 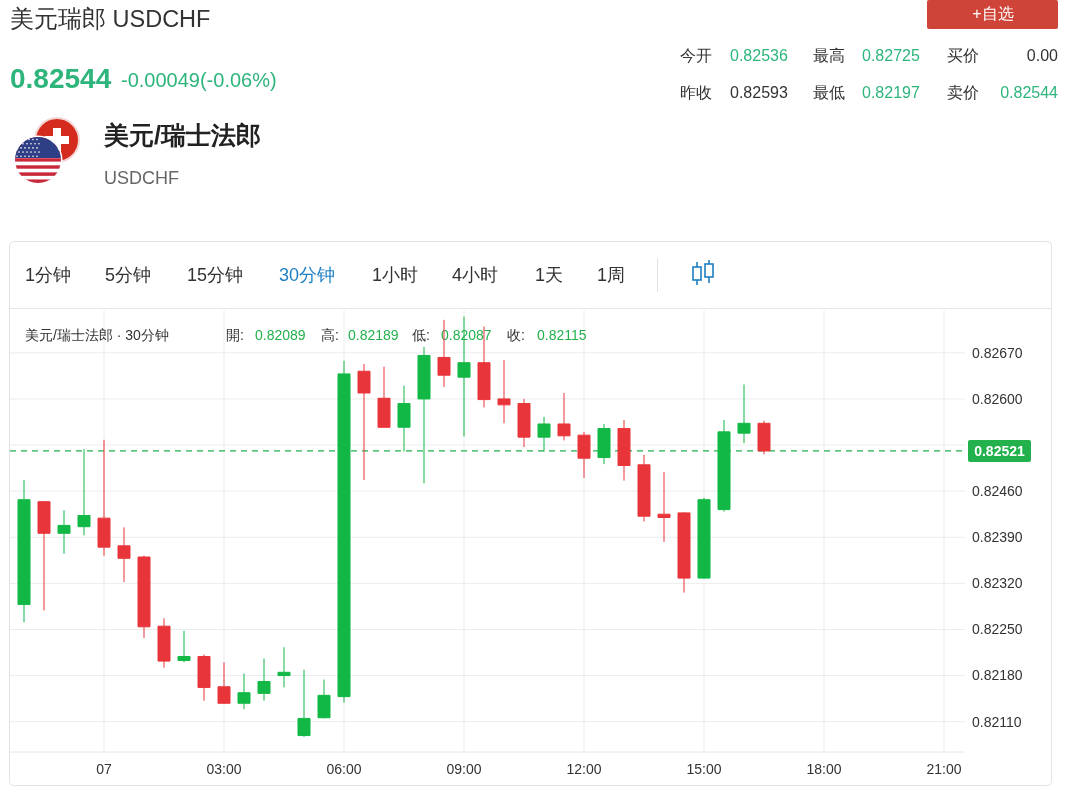 What do you see at coordinates (464, 769) in the screenshot?
I see `x-tick-label: 09:00` at bounding box center [464, 769].